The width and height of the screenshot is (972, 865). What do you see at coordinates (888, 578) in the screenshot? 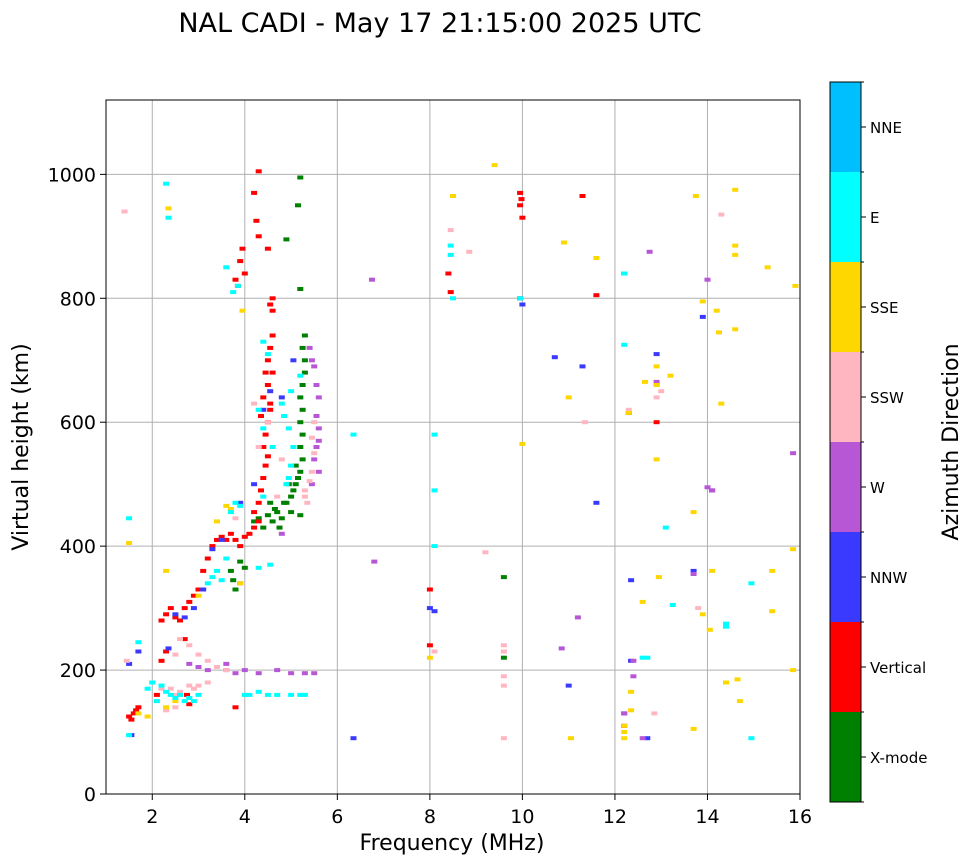
I see `colorbar-tick-label: NNW` at bounding box center [888, 578].